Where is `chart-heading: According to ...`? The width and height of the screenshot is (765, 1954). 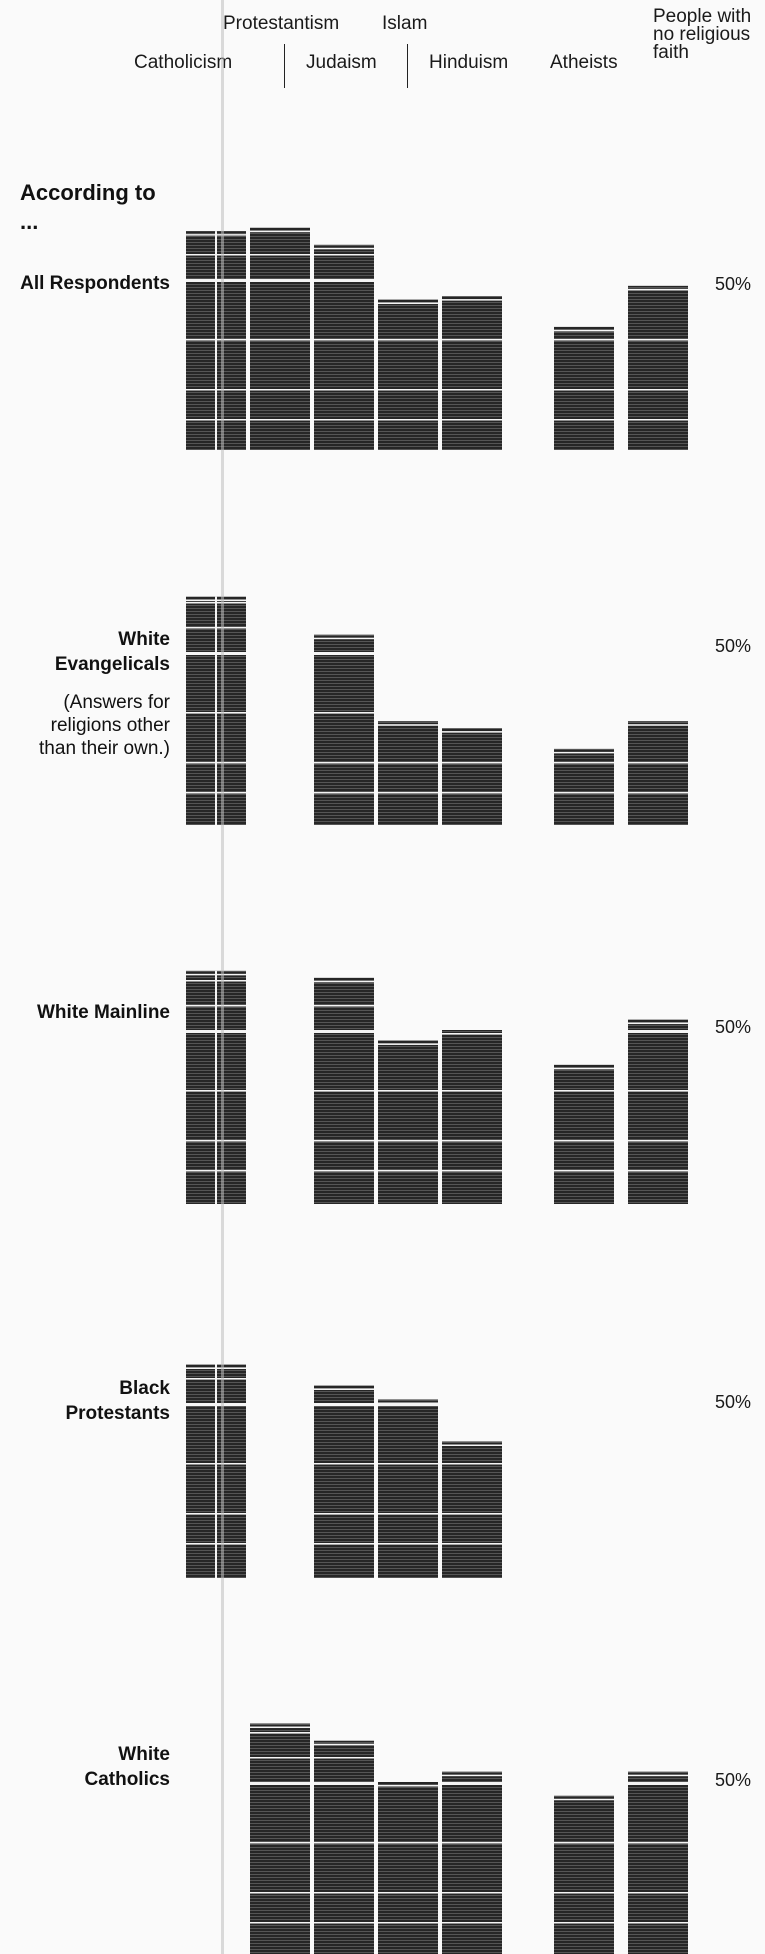 chart-heading: According to ... is located at coordinates (88, 207).